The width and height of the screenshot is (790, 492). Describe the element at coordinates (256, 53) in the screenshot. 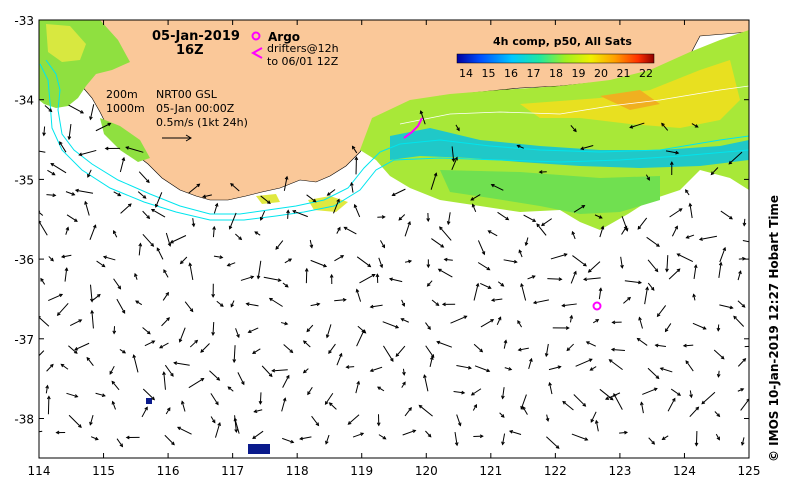

I see `drifter-legend-icon` at that location.